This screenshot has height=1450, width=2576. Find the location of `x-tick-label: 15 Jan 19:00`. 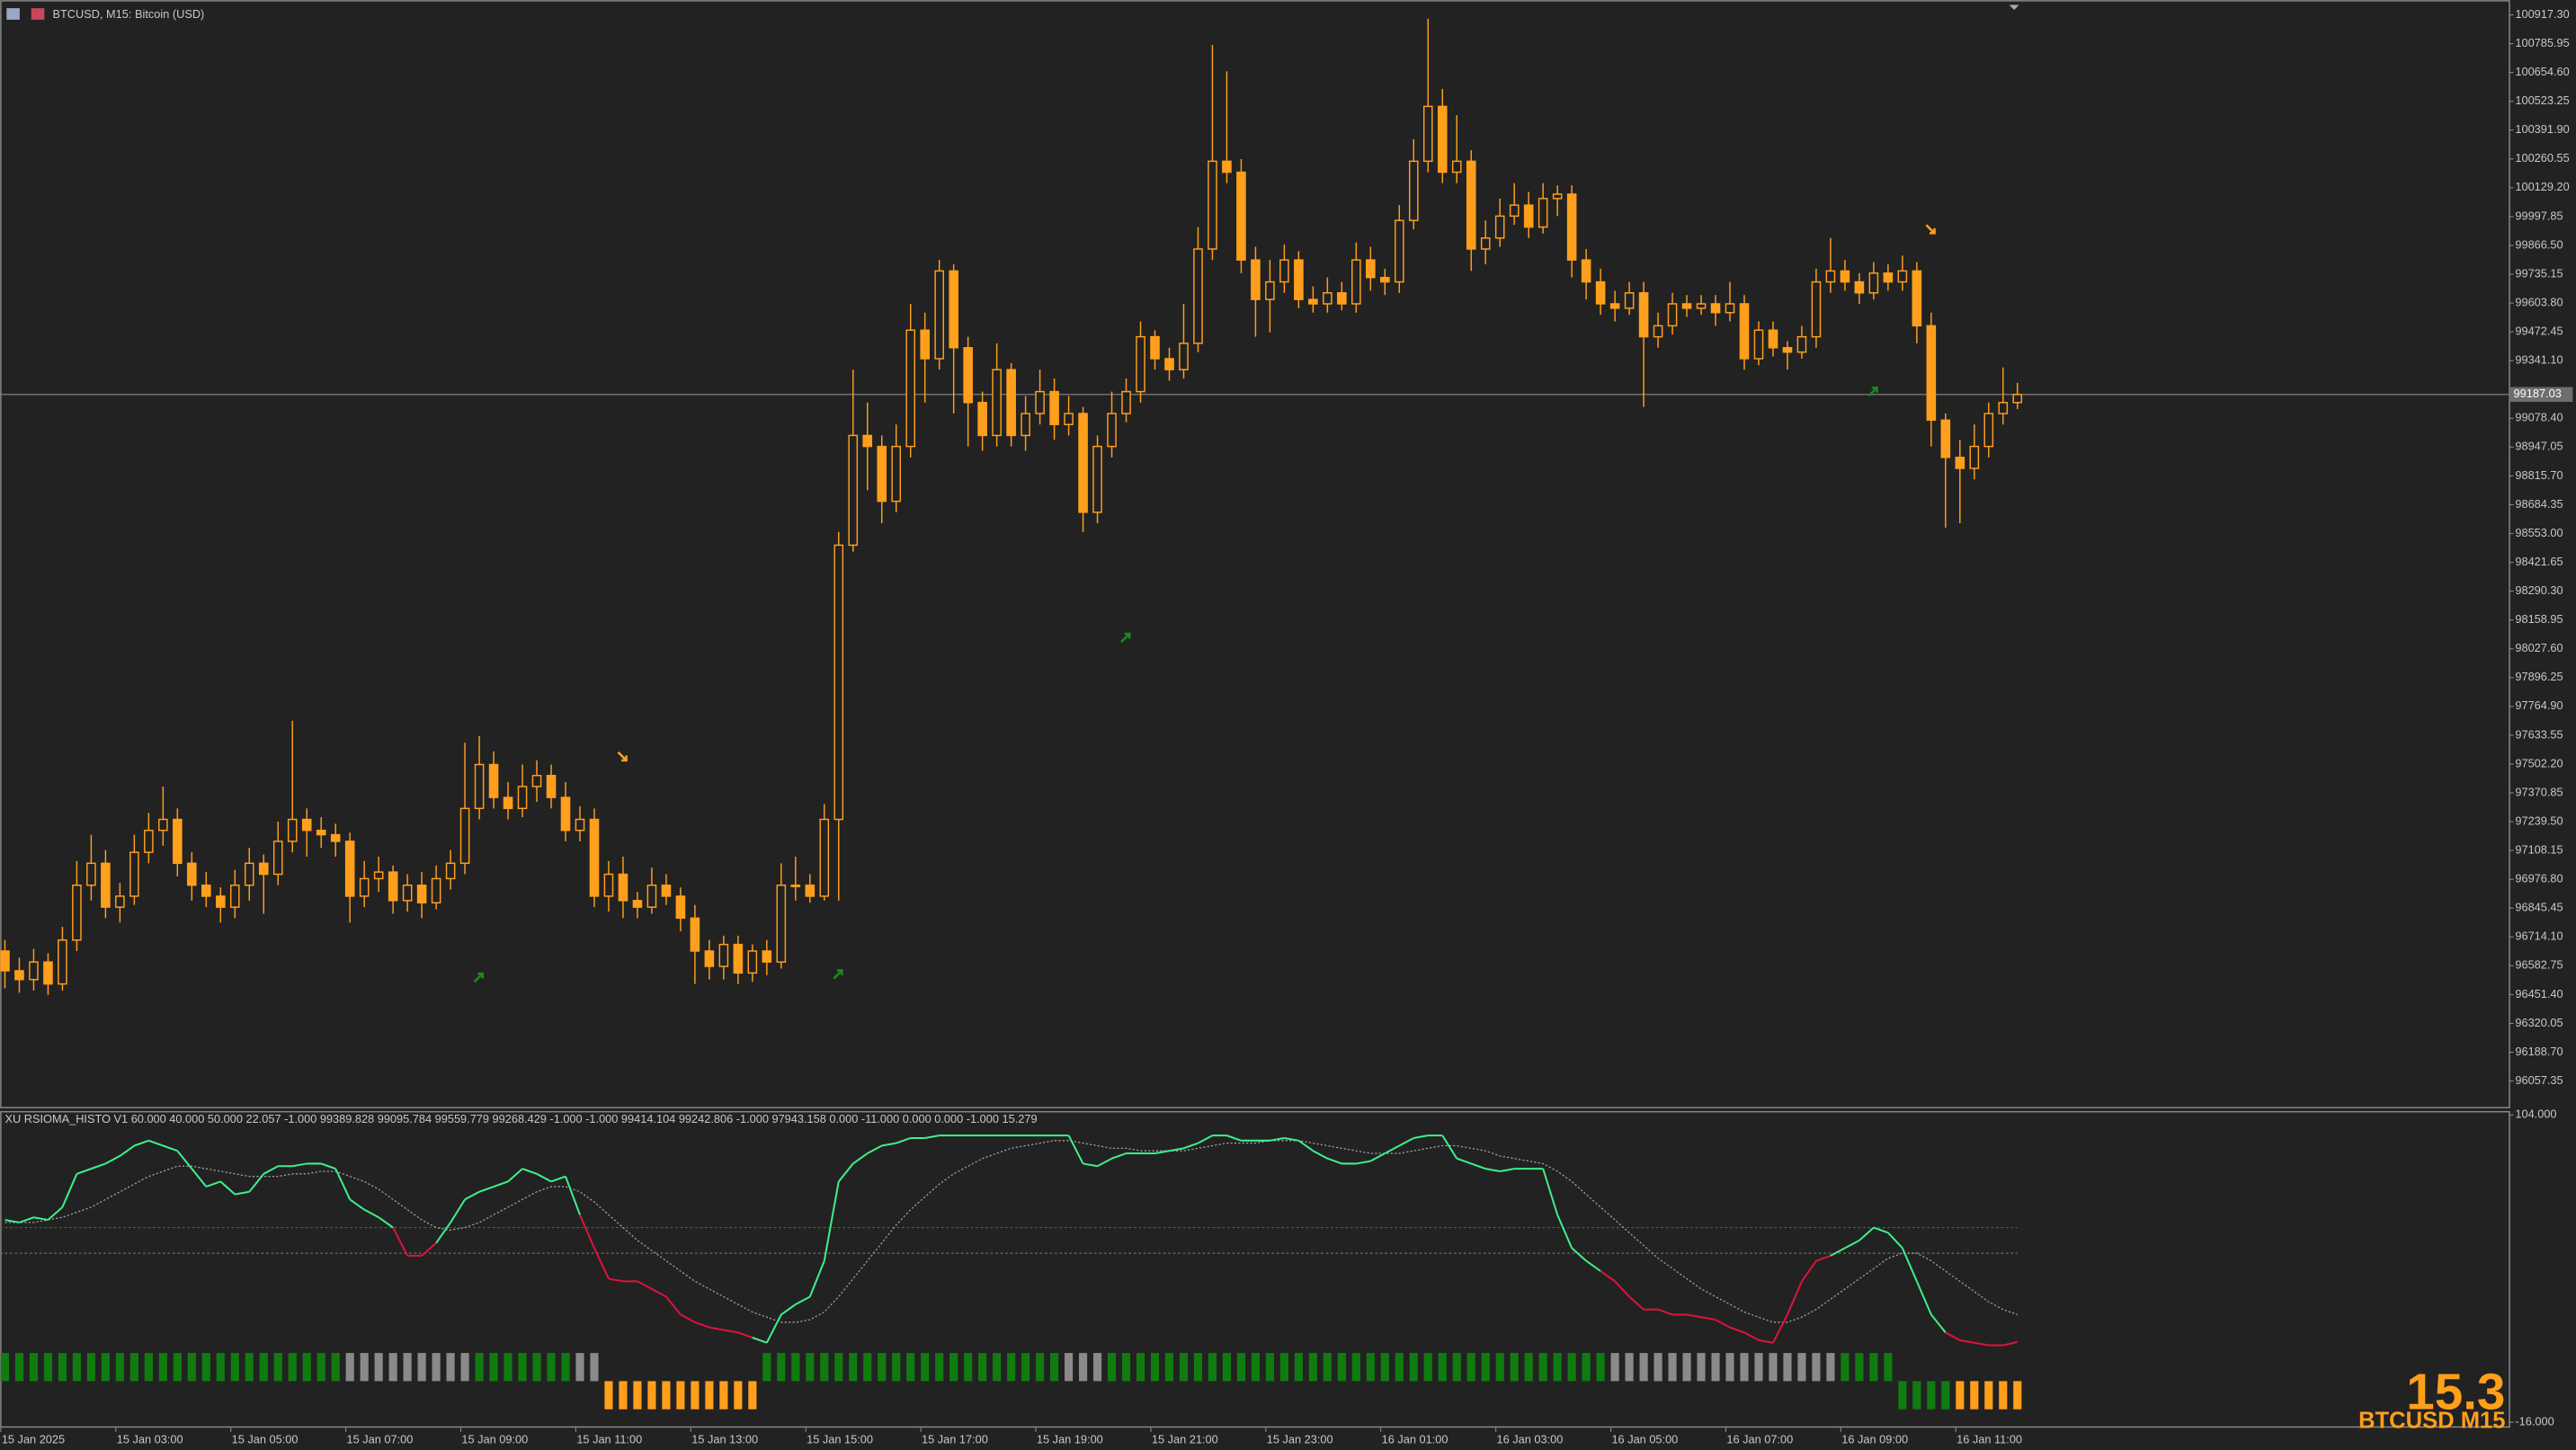

x-tick-label: 15 Jan 19:00 is located at coordinates (1070, 1439).